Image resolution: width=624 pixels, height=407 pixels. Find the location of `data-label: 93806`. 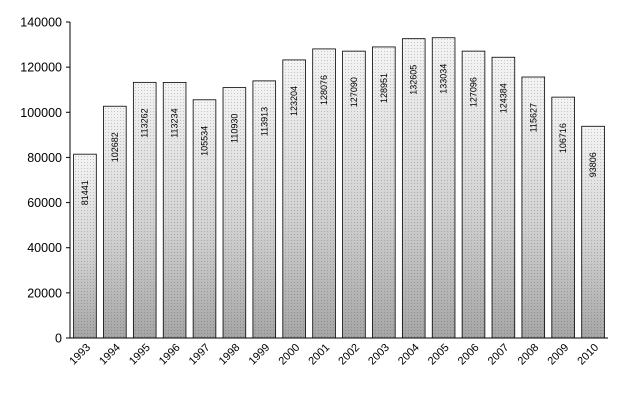

data-label: 93806 is located at coordinates (593, 164).